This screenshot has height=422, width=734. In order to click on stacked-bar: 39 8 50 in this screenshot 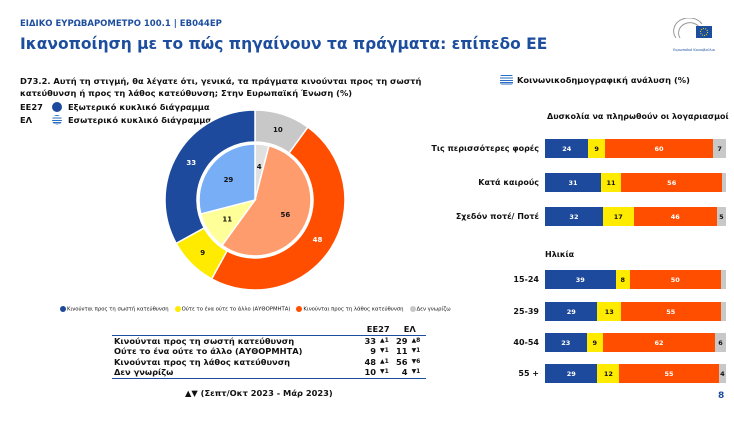, I will do `click(635, 279)`.